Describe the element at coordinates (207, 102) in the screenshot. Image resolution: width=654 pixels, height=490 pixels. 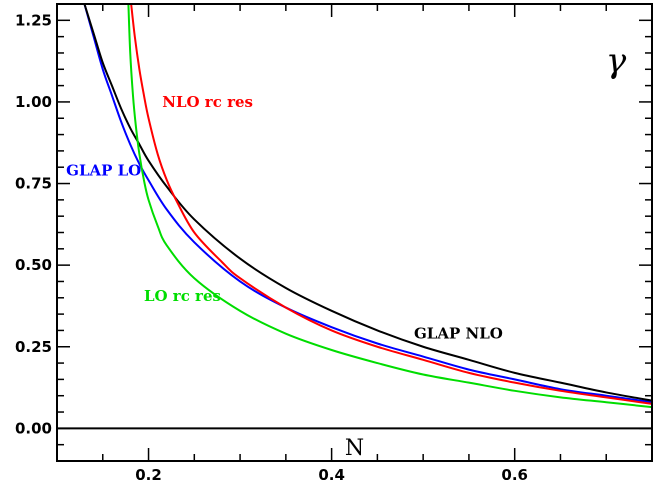
I see `curve-label-nlo-rc-res: NLO rc res` at that location.